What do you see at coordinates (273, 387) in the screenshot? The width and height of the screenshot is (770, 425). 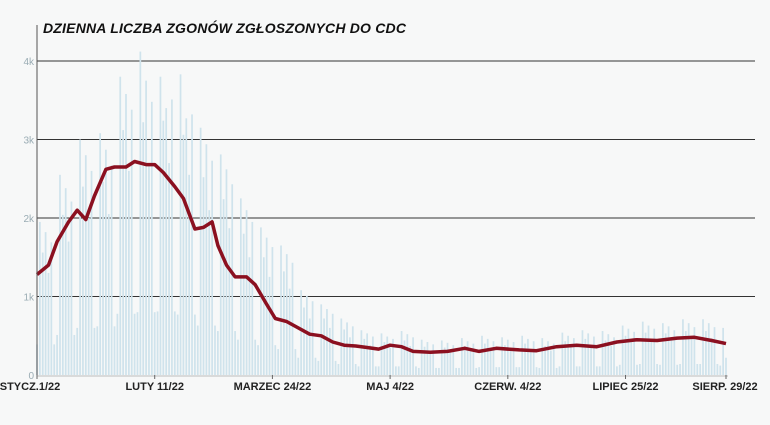 I see `x-tick-label: MARZEC 24/22` at bounding box center [273, 387].